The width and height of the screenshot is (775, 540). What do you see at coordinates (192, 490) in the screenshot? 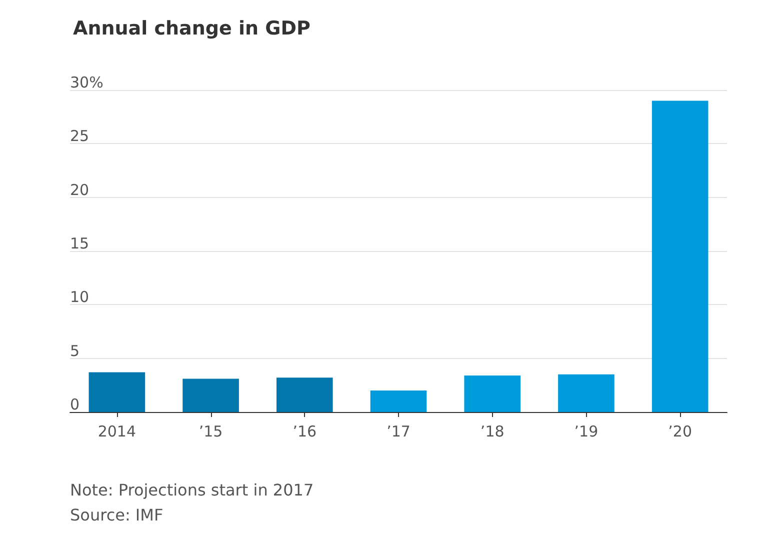
I see `text: Note: Projections start in 2017` at bounding box center [192, 490].